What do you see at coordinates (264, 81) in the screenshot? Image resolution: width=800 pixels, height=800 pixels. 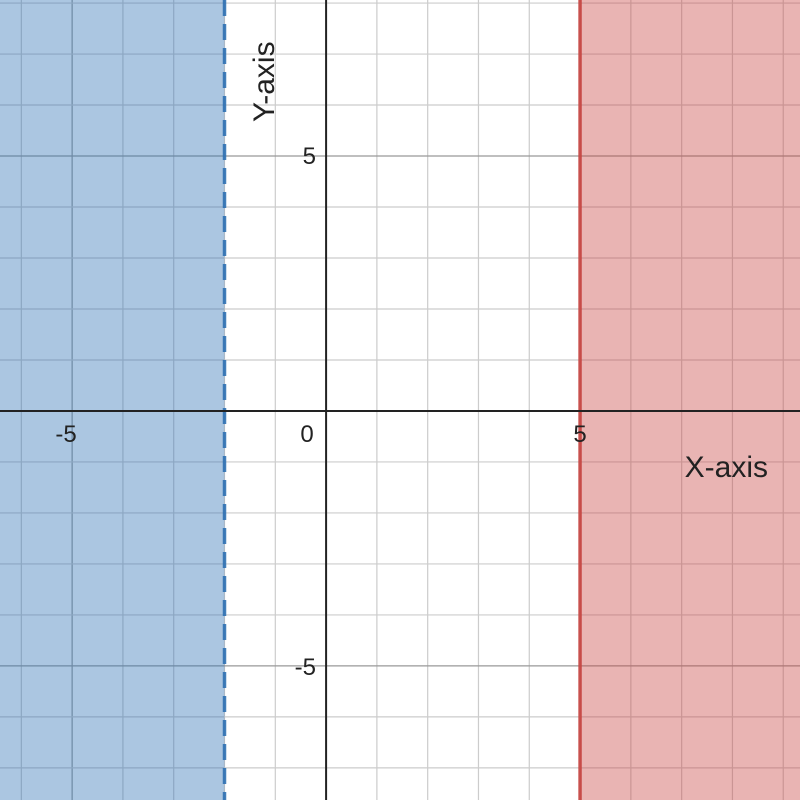 I see `y-axis-label: Y-axis` at bounding box center [264, 81].